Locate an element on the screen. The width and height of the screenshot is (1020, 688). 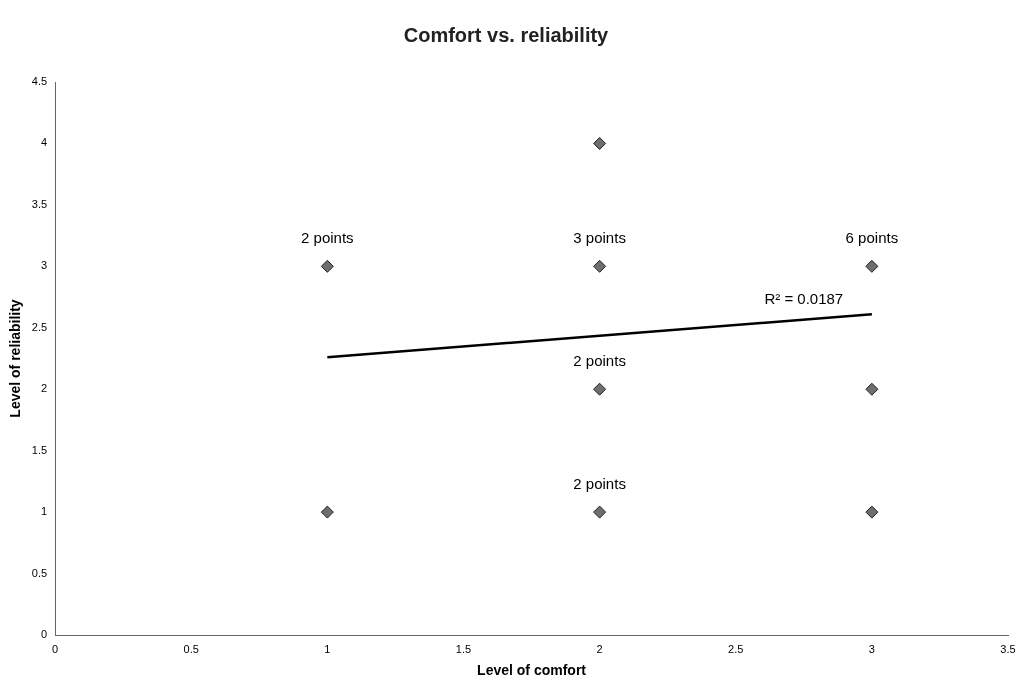
y-tick-label: 4 is located at coordinates (44, 142).